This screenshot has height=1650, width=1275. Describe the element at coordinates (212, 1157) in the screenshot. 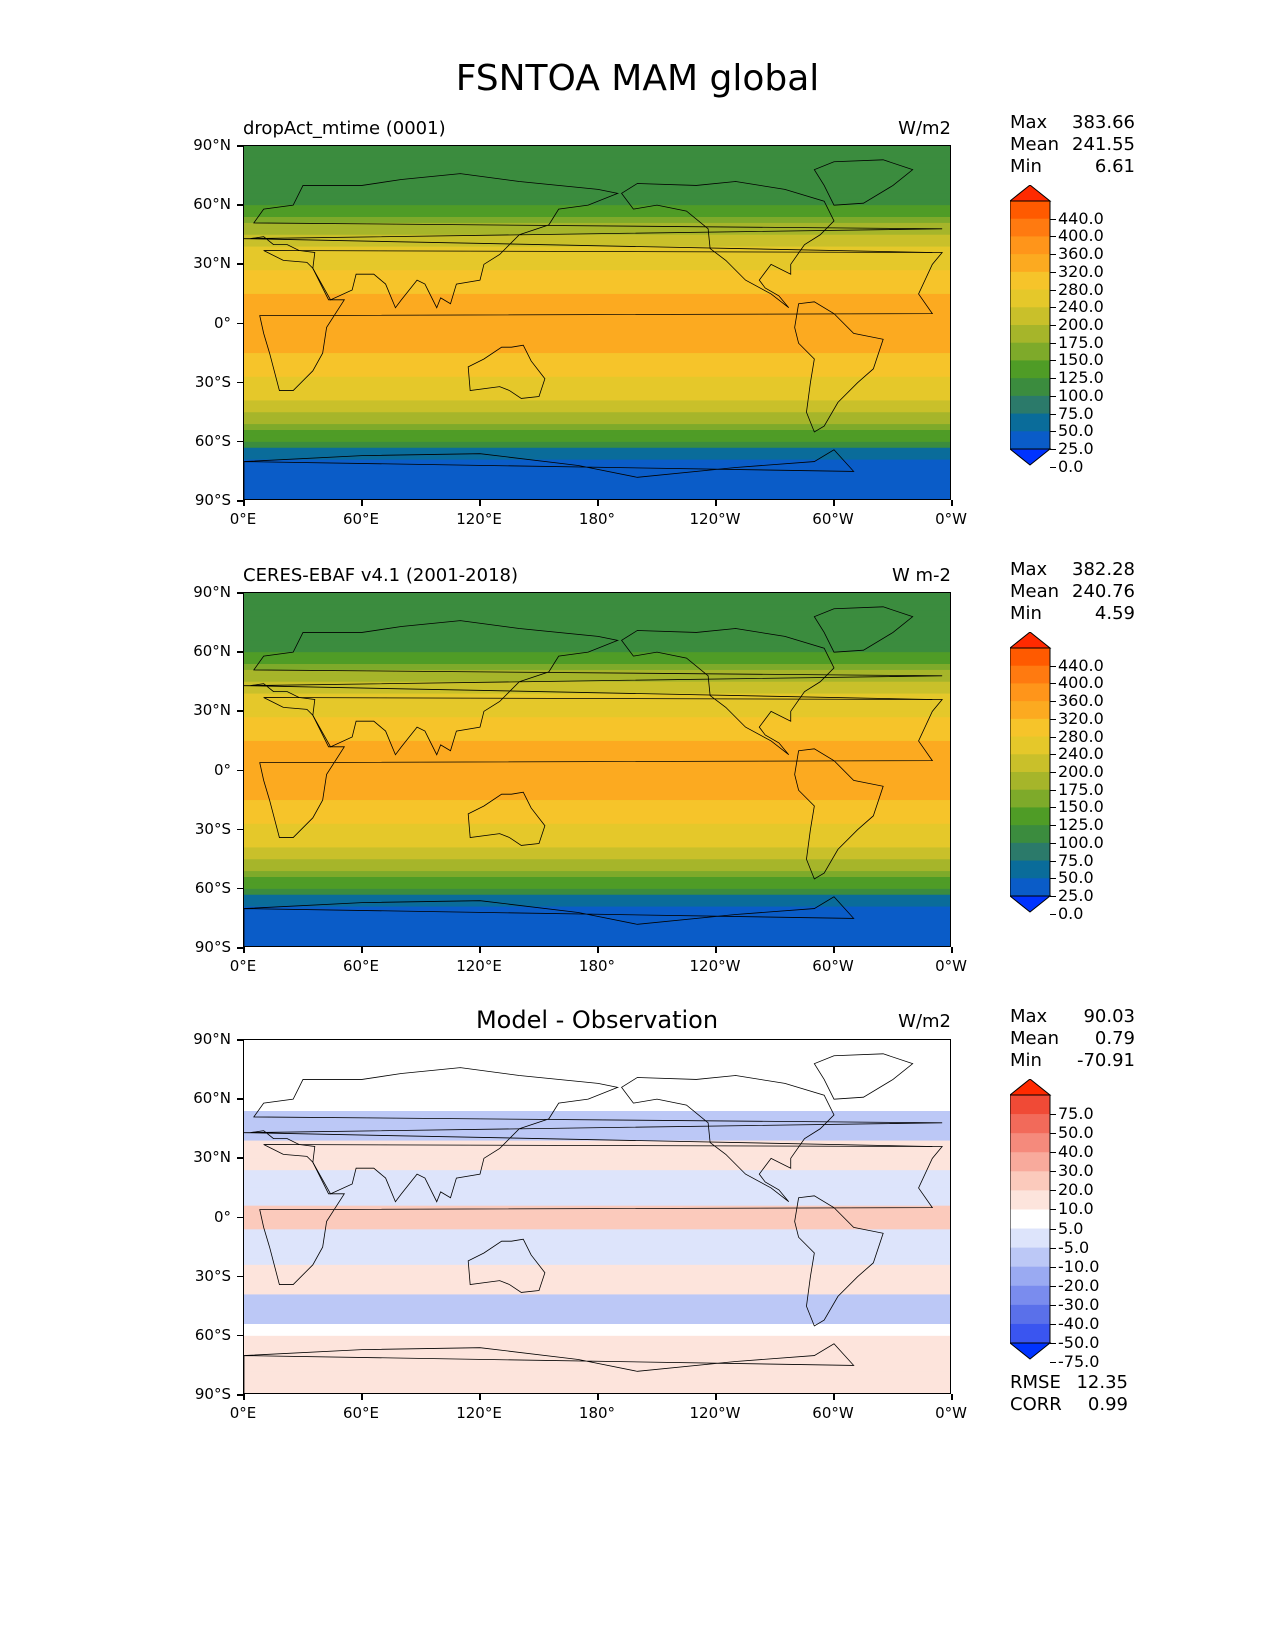

I see `y-tick-label: 30°N` at that location.